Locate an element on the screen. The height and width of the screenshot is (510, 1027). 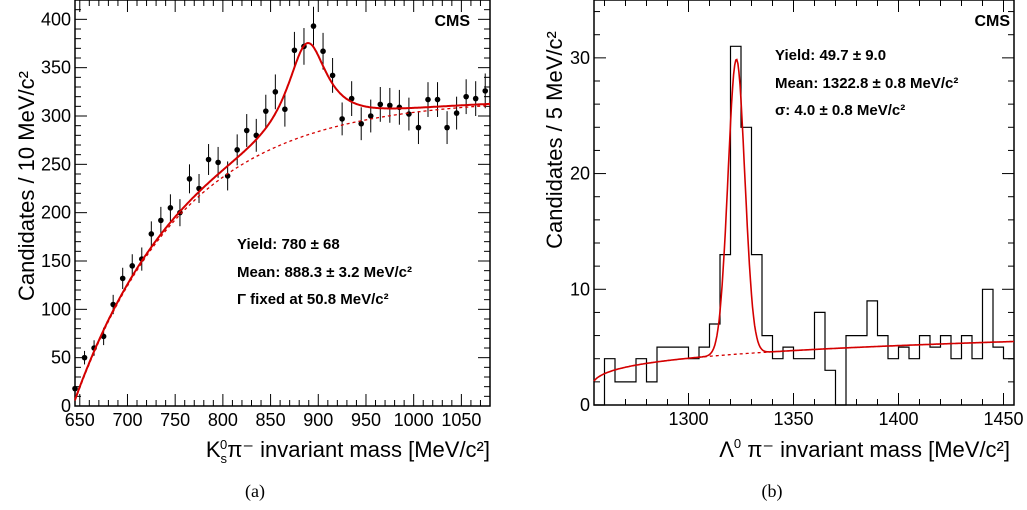
panel-a-x-tick-label: 800 is located at coordinates (223, 420).